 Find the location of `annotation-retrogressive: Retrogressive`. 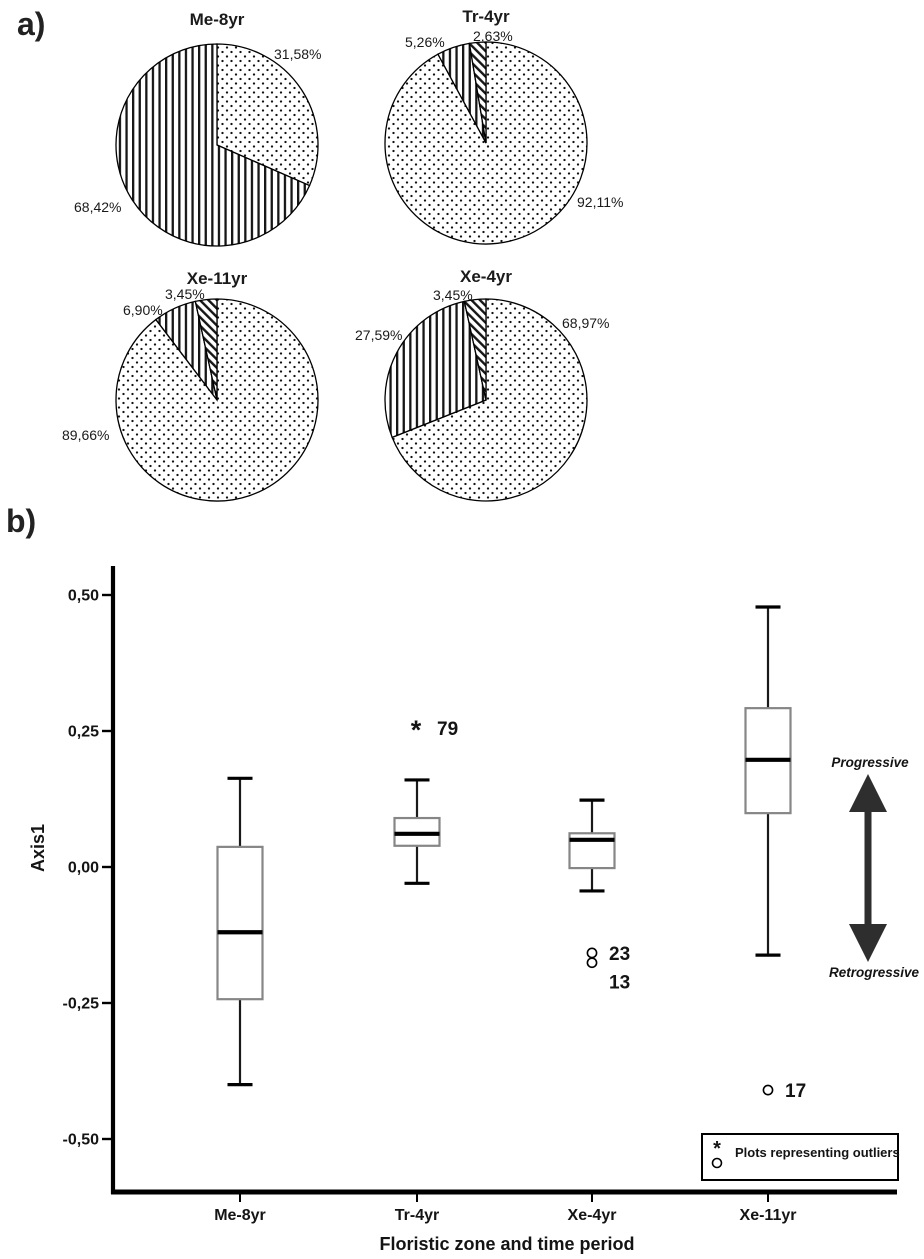

annotation-retrogressive: Retrogressive is located at coordinates (874, 972).